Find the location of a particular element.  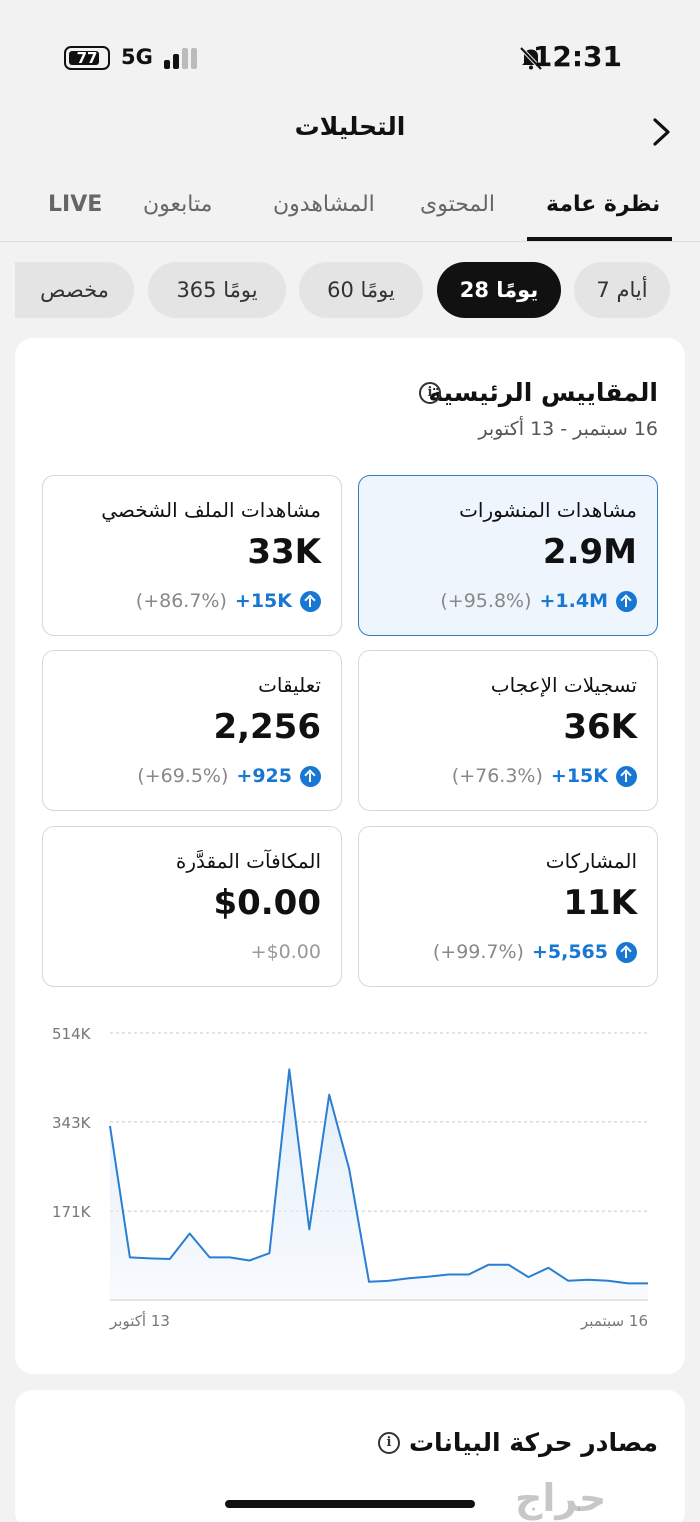

y-tick-label: 514K is located at coordinates (72, 1034).